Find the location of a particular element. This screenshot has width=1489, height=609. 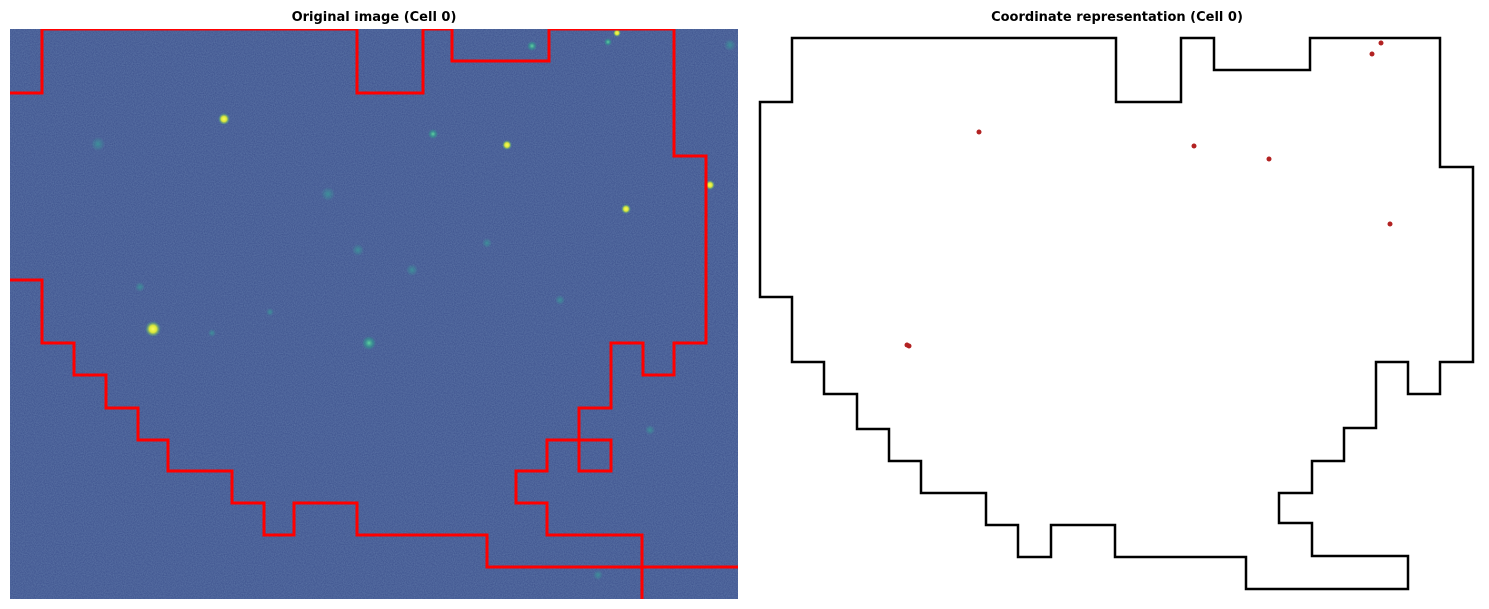

right-panel-title: Coordinate representation (Cell 0) is located at coordinates (1117, 17).